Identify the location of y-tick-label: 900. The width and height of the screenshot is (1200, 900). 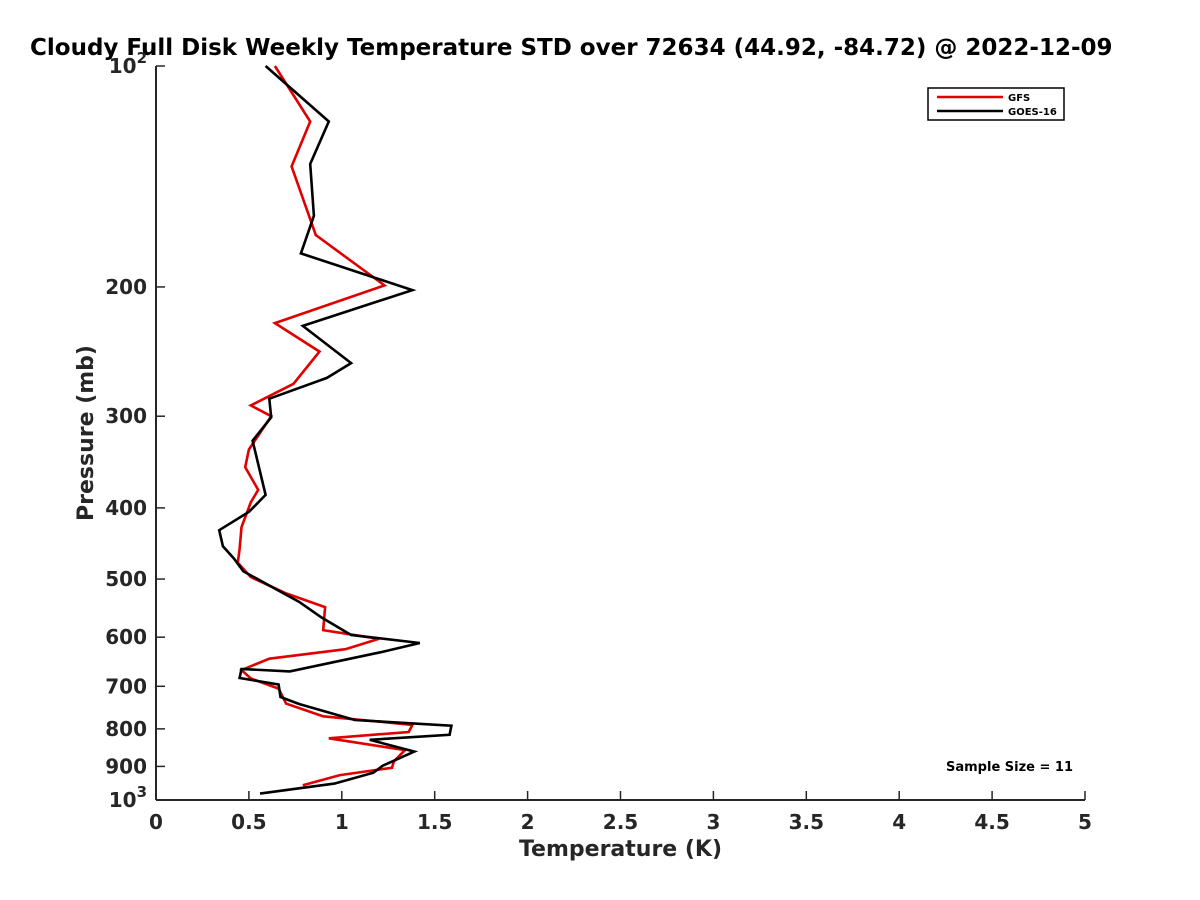
(126, 766).